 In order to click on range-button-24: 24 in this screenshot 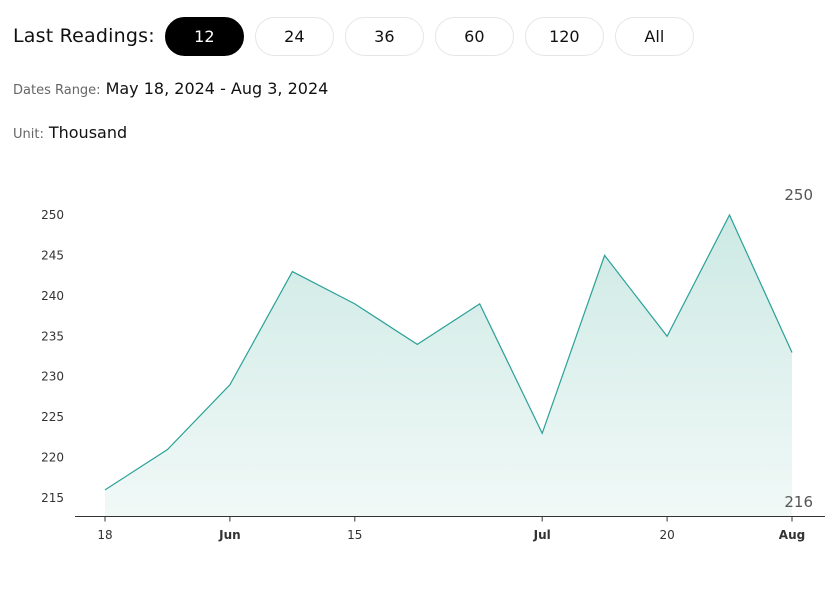, I will do `click(294, 36)`.